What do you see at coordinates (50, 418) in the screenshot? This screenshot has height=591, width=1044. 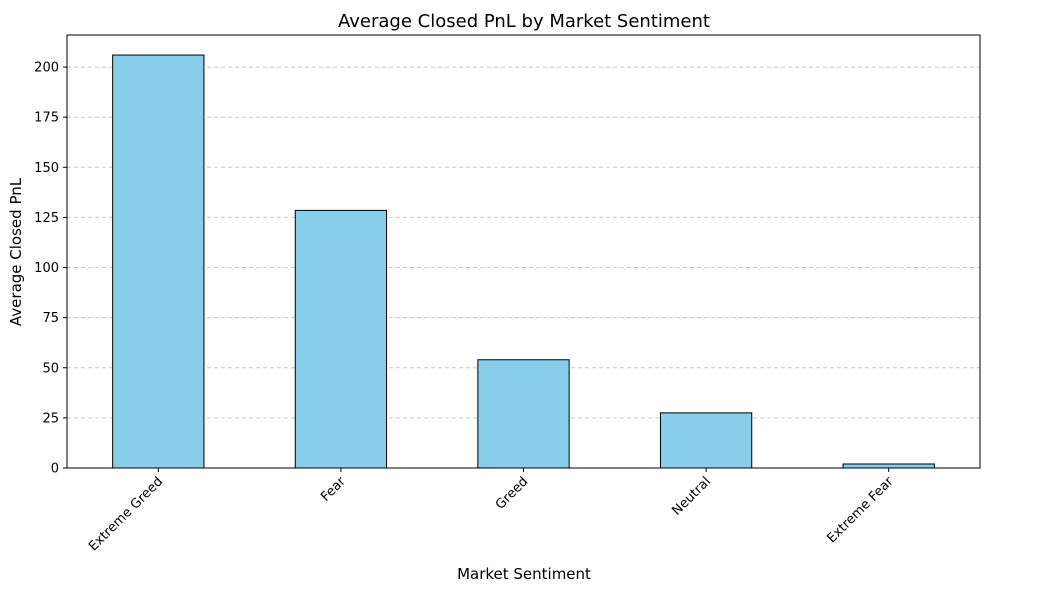 I see `y-tick-label: 25` at bounding box center [50, 418].